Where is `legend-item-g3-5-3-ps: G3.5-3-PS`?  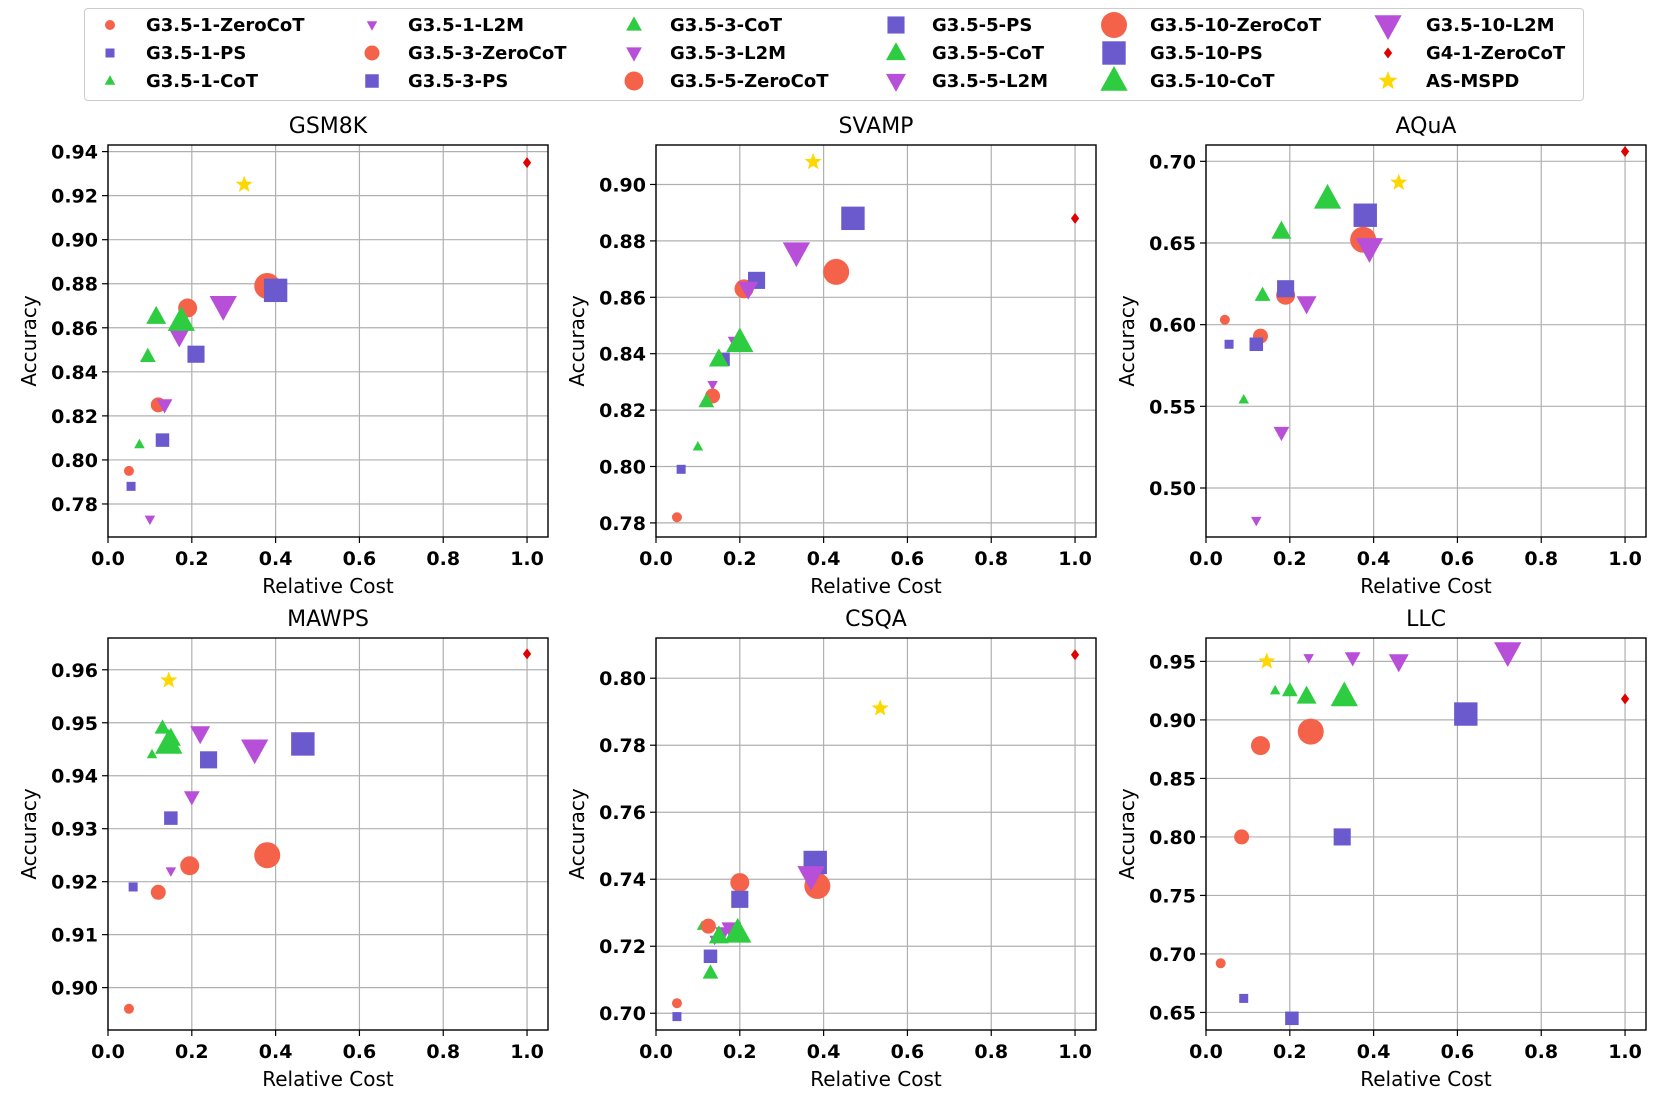 legend-item-g3-5-3-ps: G3.5-3-PS is located at coordinates (436, 81).